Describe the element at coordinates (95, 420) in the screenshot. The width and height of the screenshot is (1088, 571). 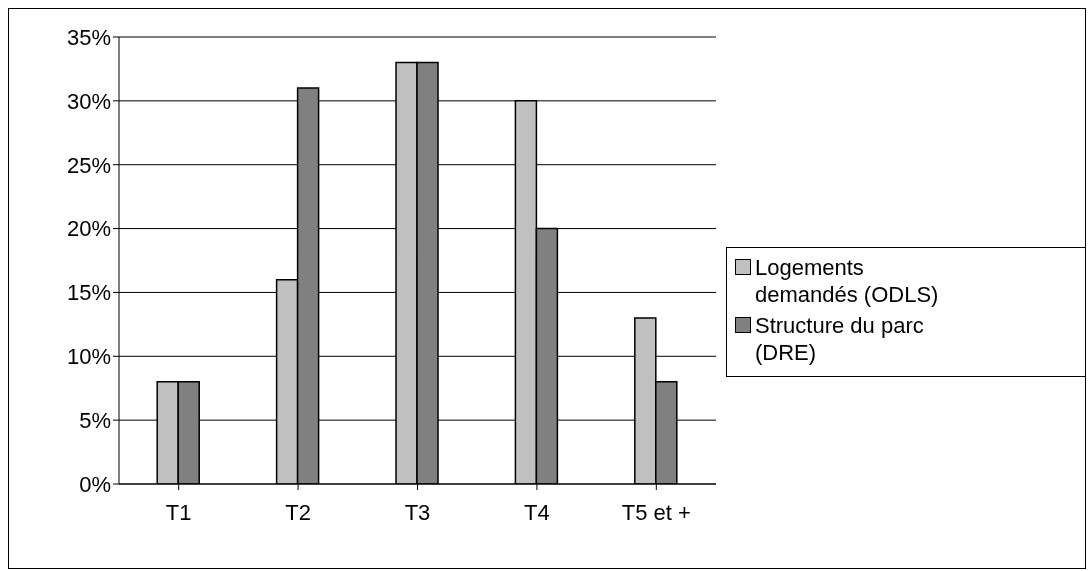
I see `y-tick-label: 5%` at that location.